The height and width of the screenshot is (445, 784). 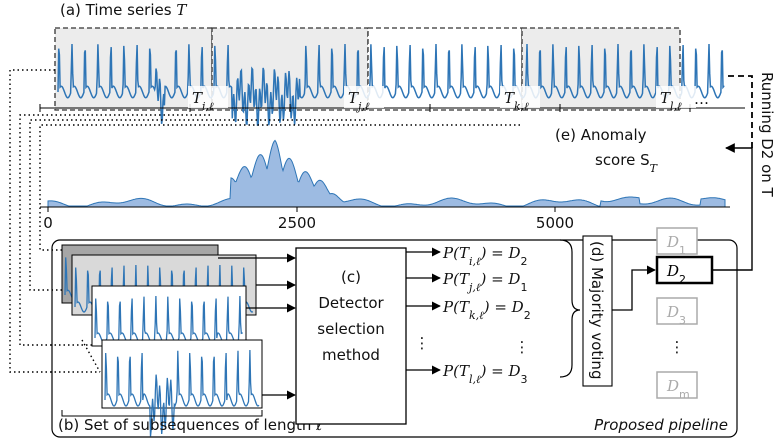 I want to click on detector-name: Dm, so click(x=678, y=389).